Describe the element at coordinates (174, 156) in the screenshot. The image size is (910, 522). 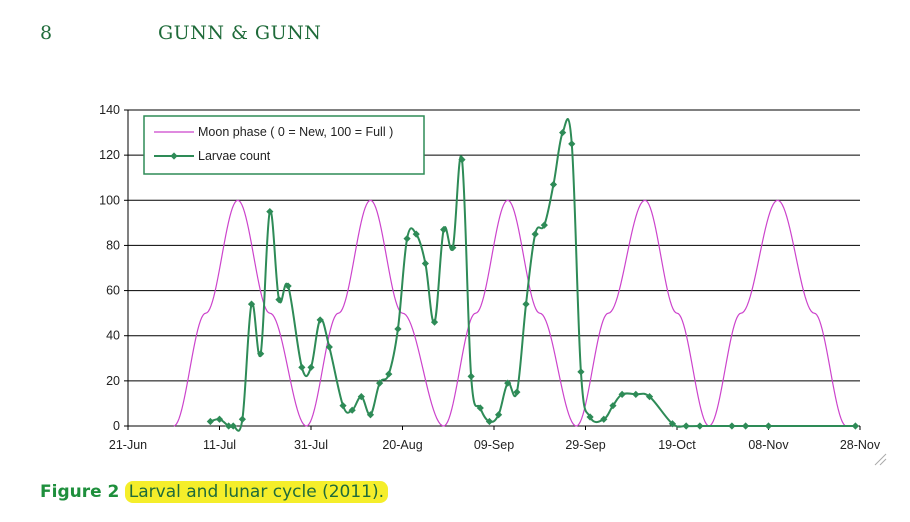
I see `legend-larvae-marker` at that location.